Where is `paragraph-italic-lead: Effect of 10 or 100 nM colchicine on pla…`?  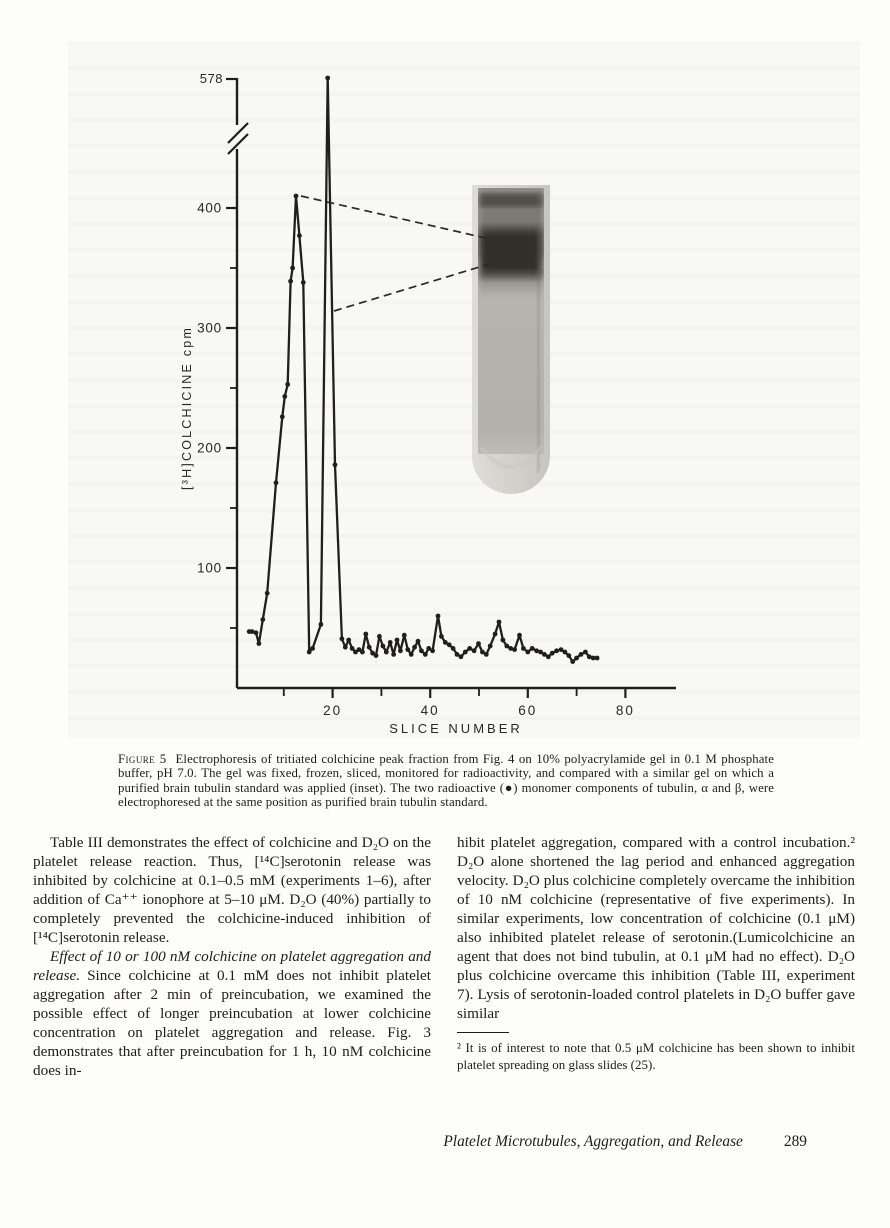
paragraph-italic-lead: Effect of 10 or 100 nM colchicine on pla… is located at coordinates (232, 966).